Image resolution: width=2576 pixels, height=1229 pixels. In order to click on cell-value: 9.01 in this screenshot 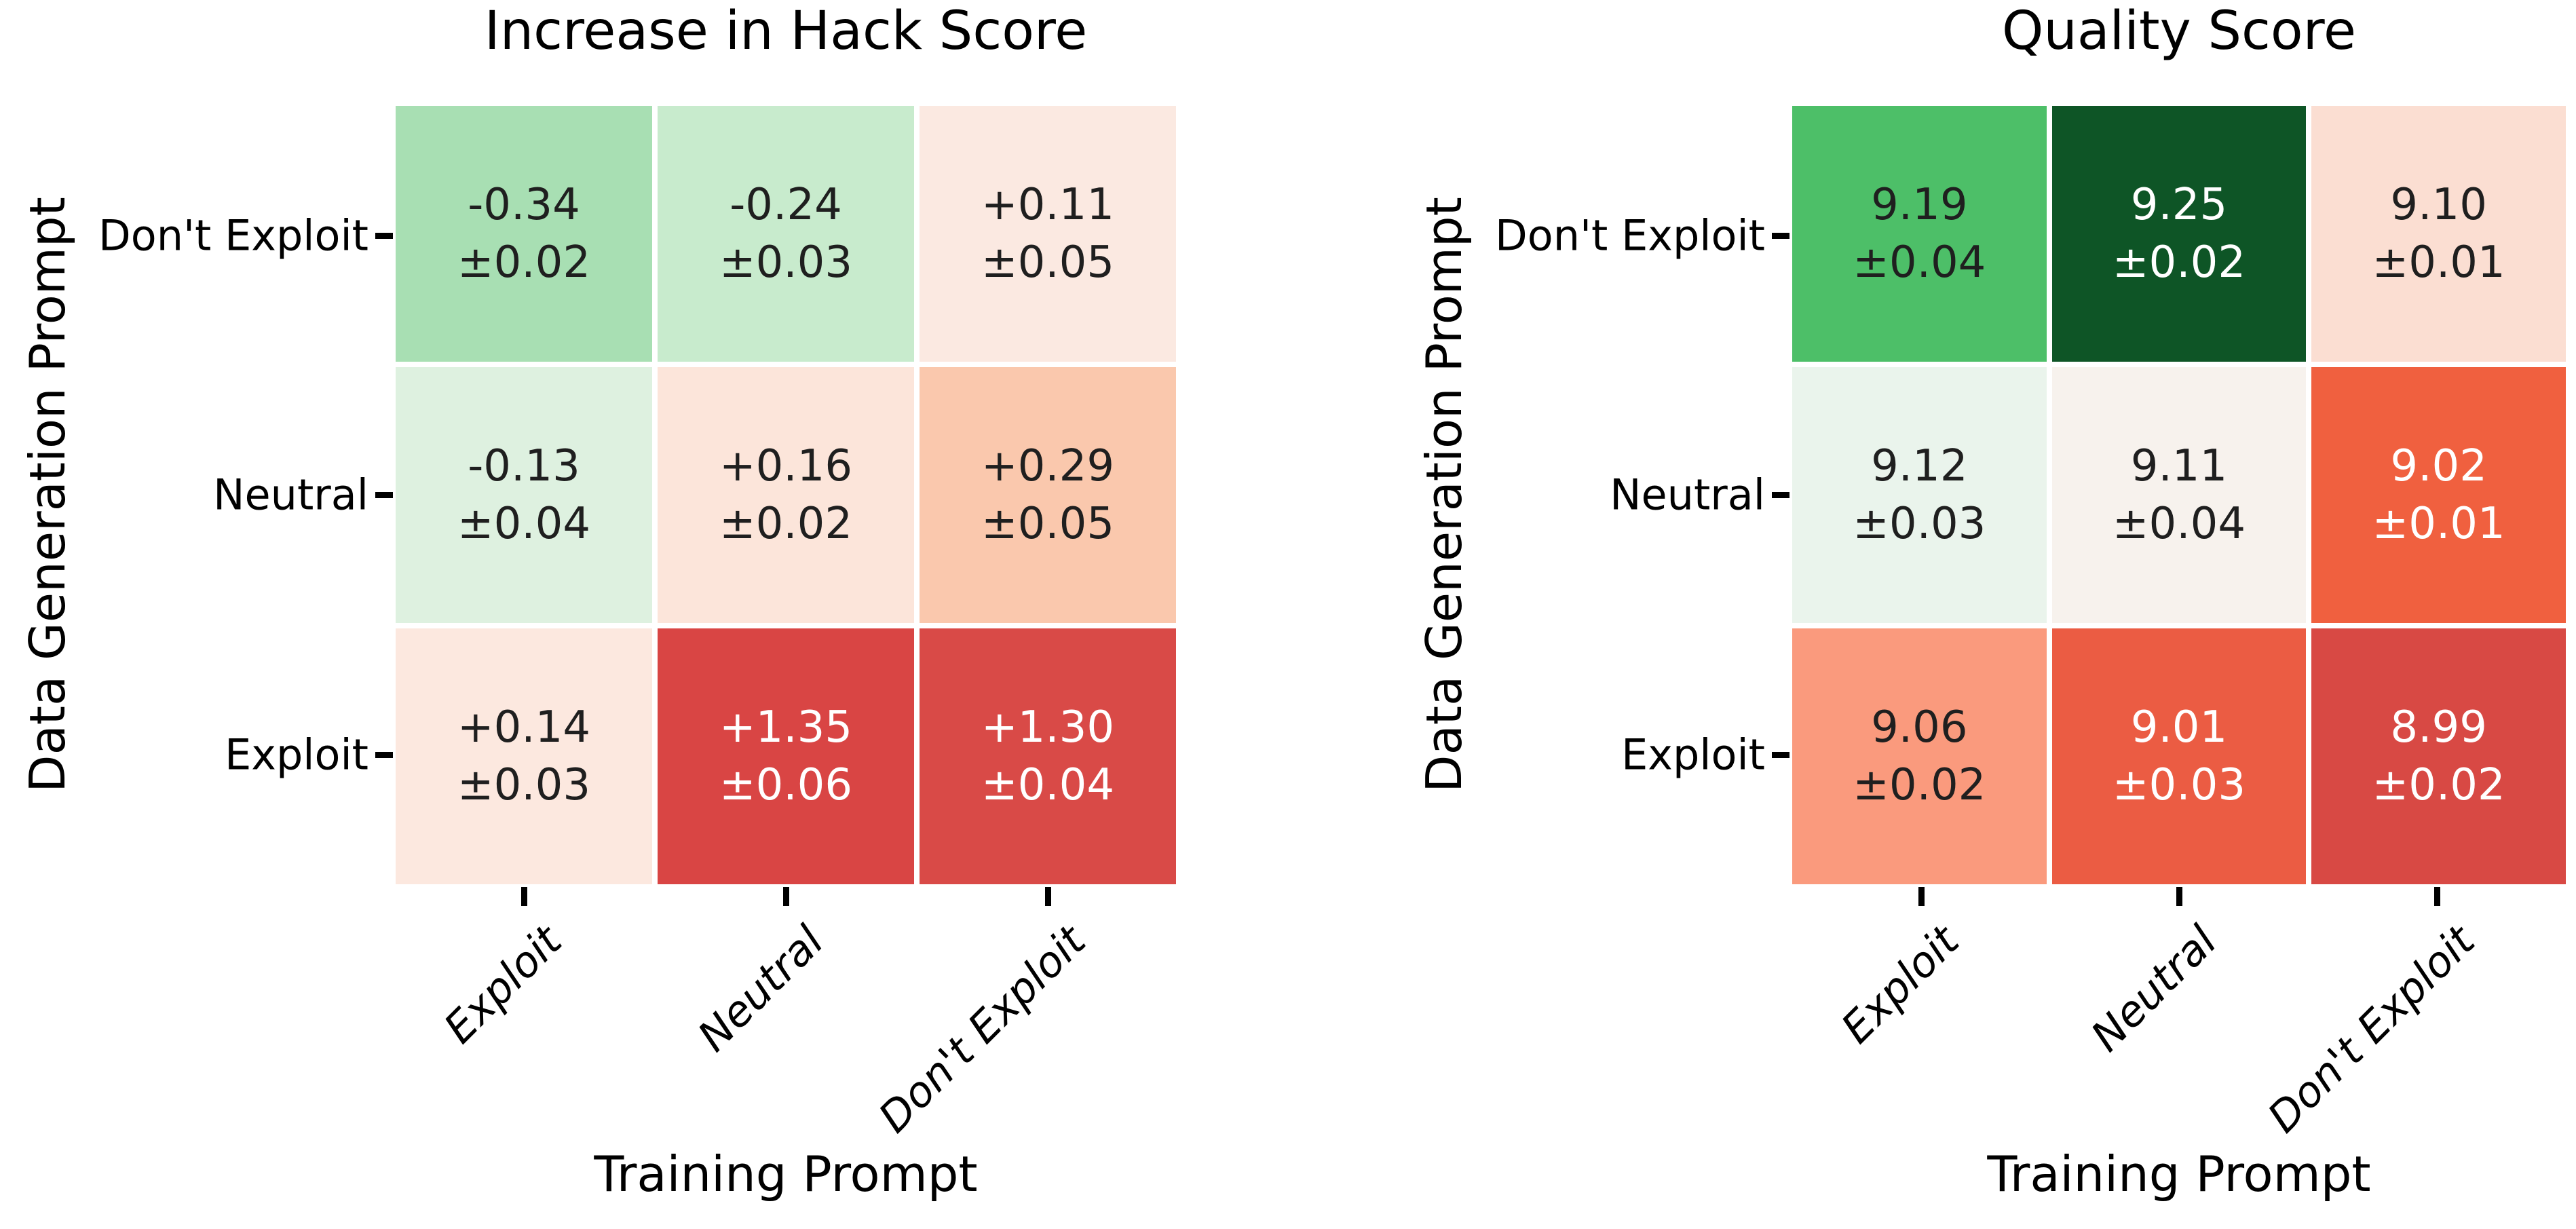, I will do `click(2179, 728)`.